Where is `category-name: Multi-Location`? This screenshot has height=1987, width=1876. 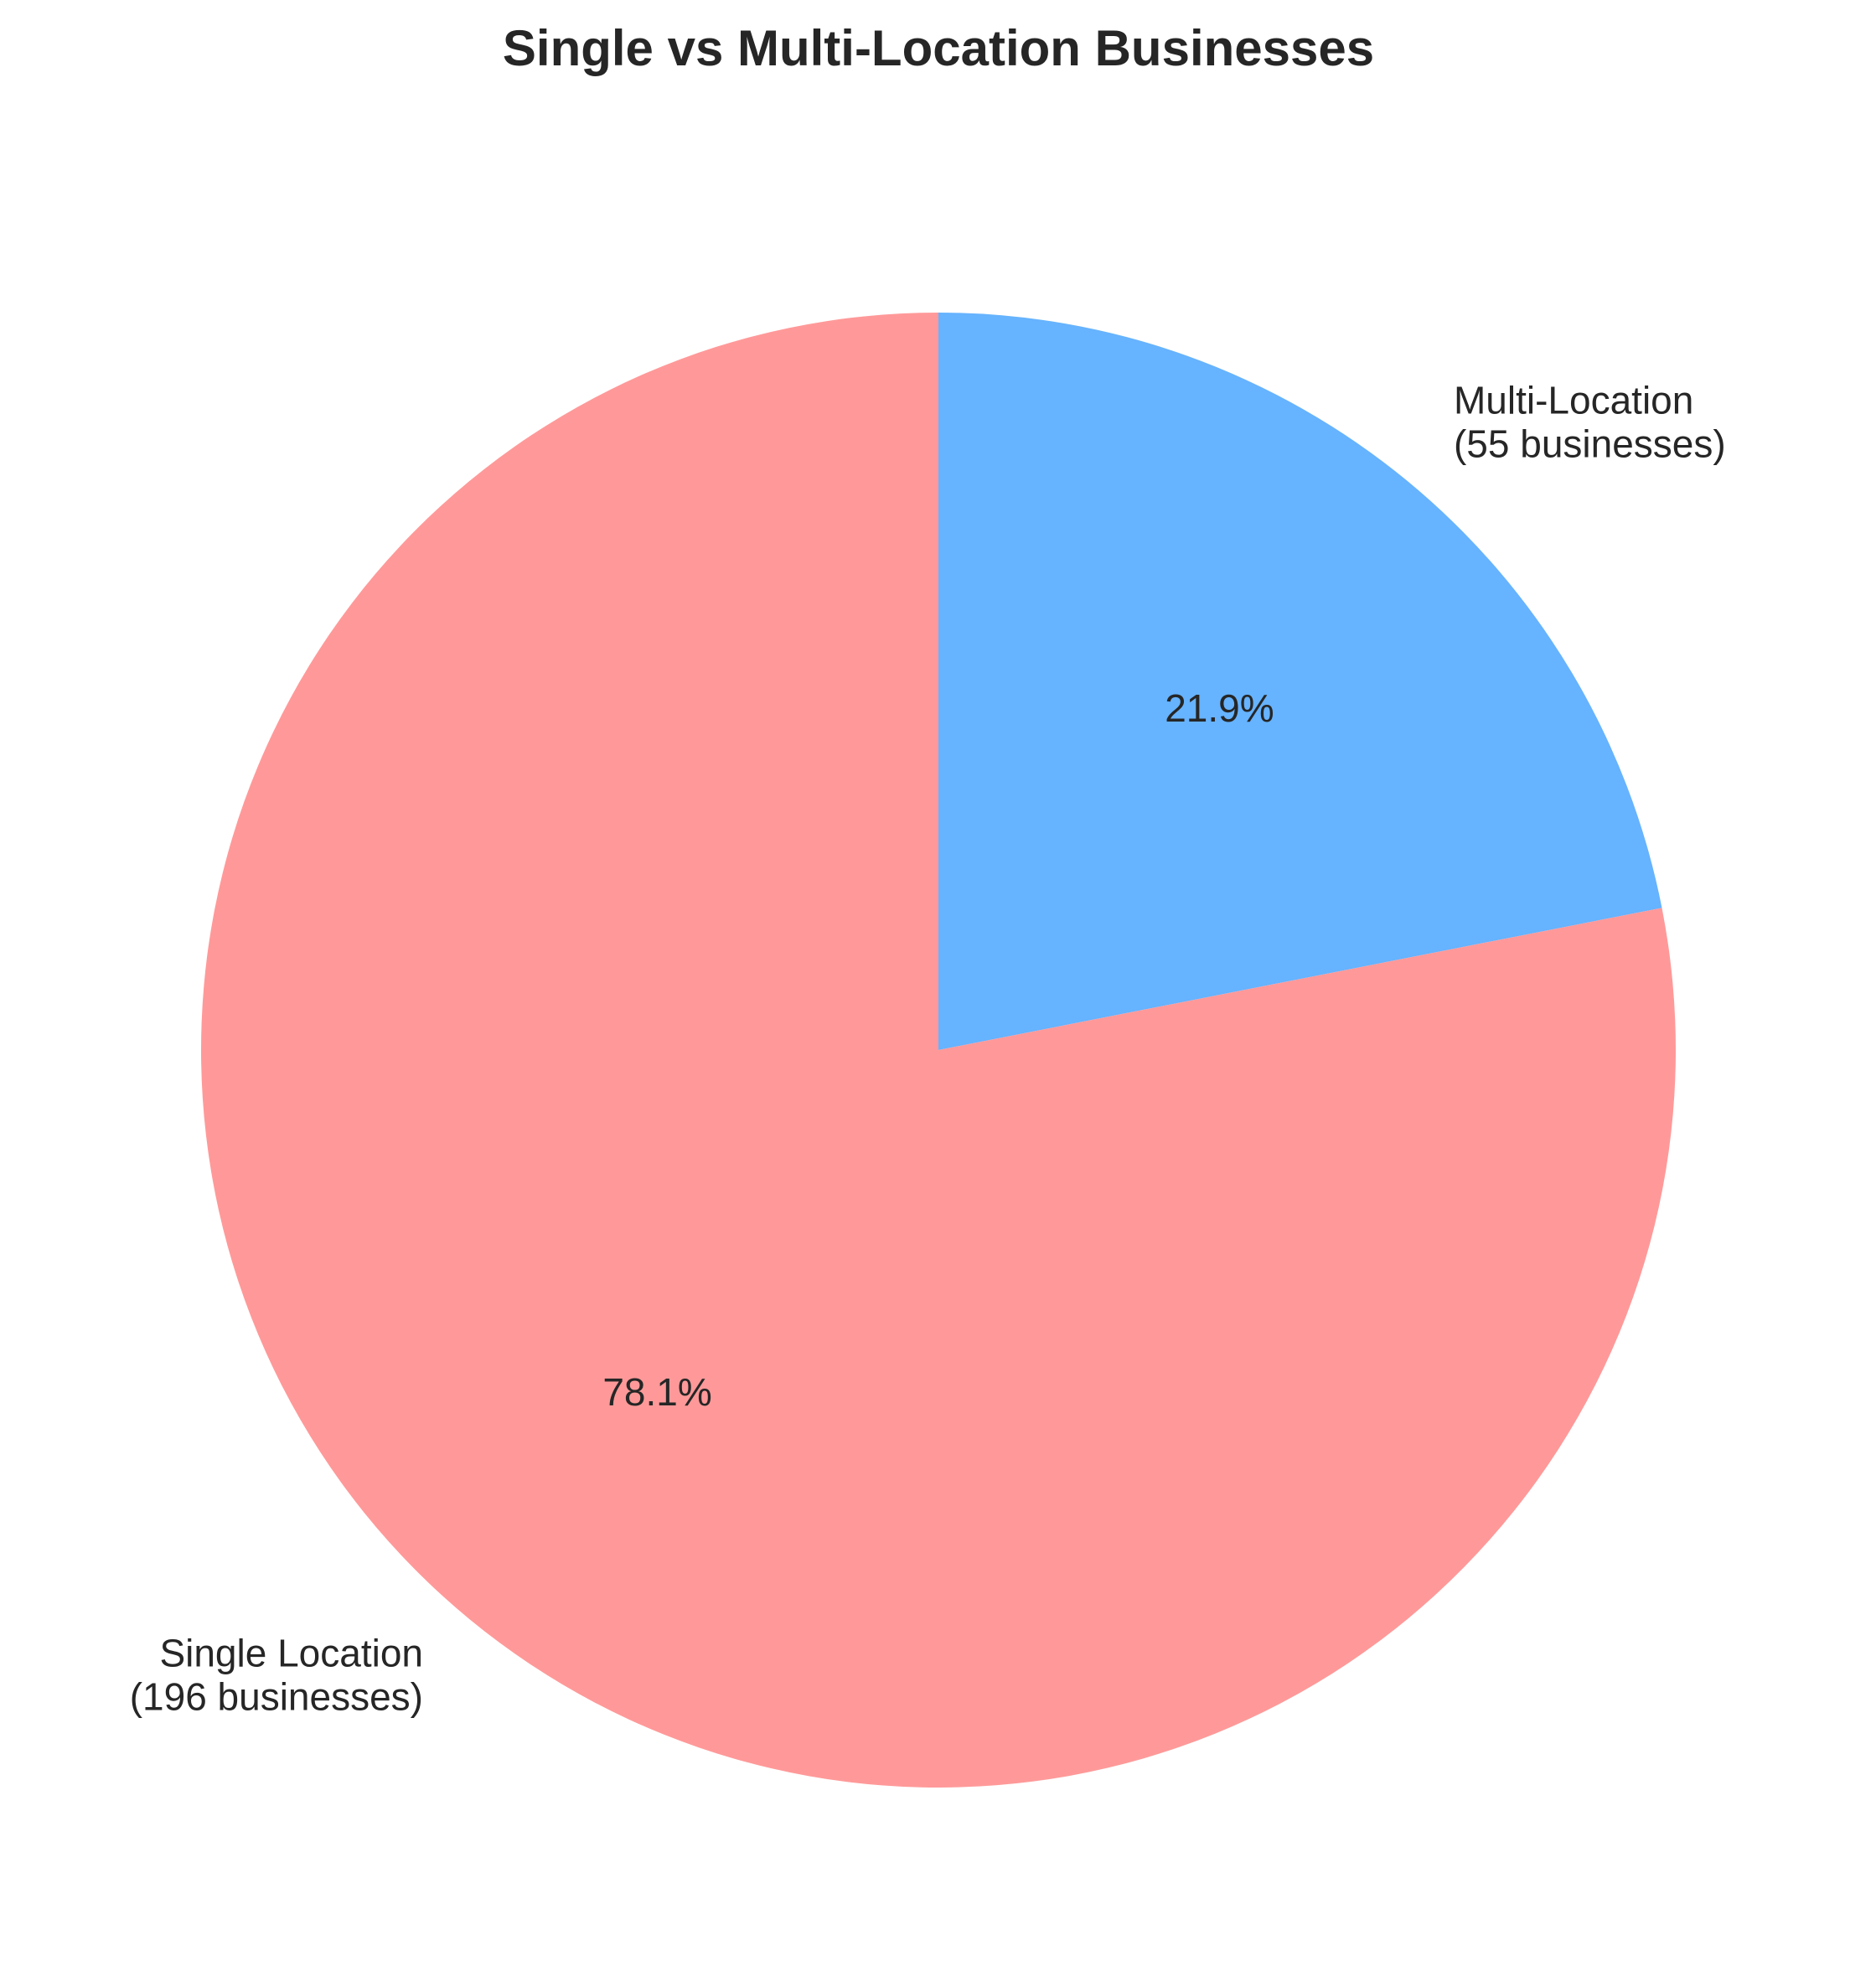 category-name: Multi-Location is located at coordinates (1573, 400).